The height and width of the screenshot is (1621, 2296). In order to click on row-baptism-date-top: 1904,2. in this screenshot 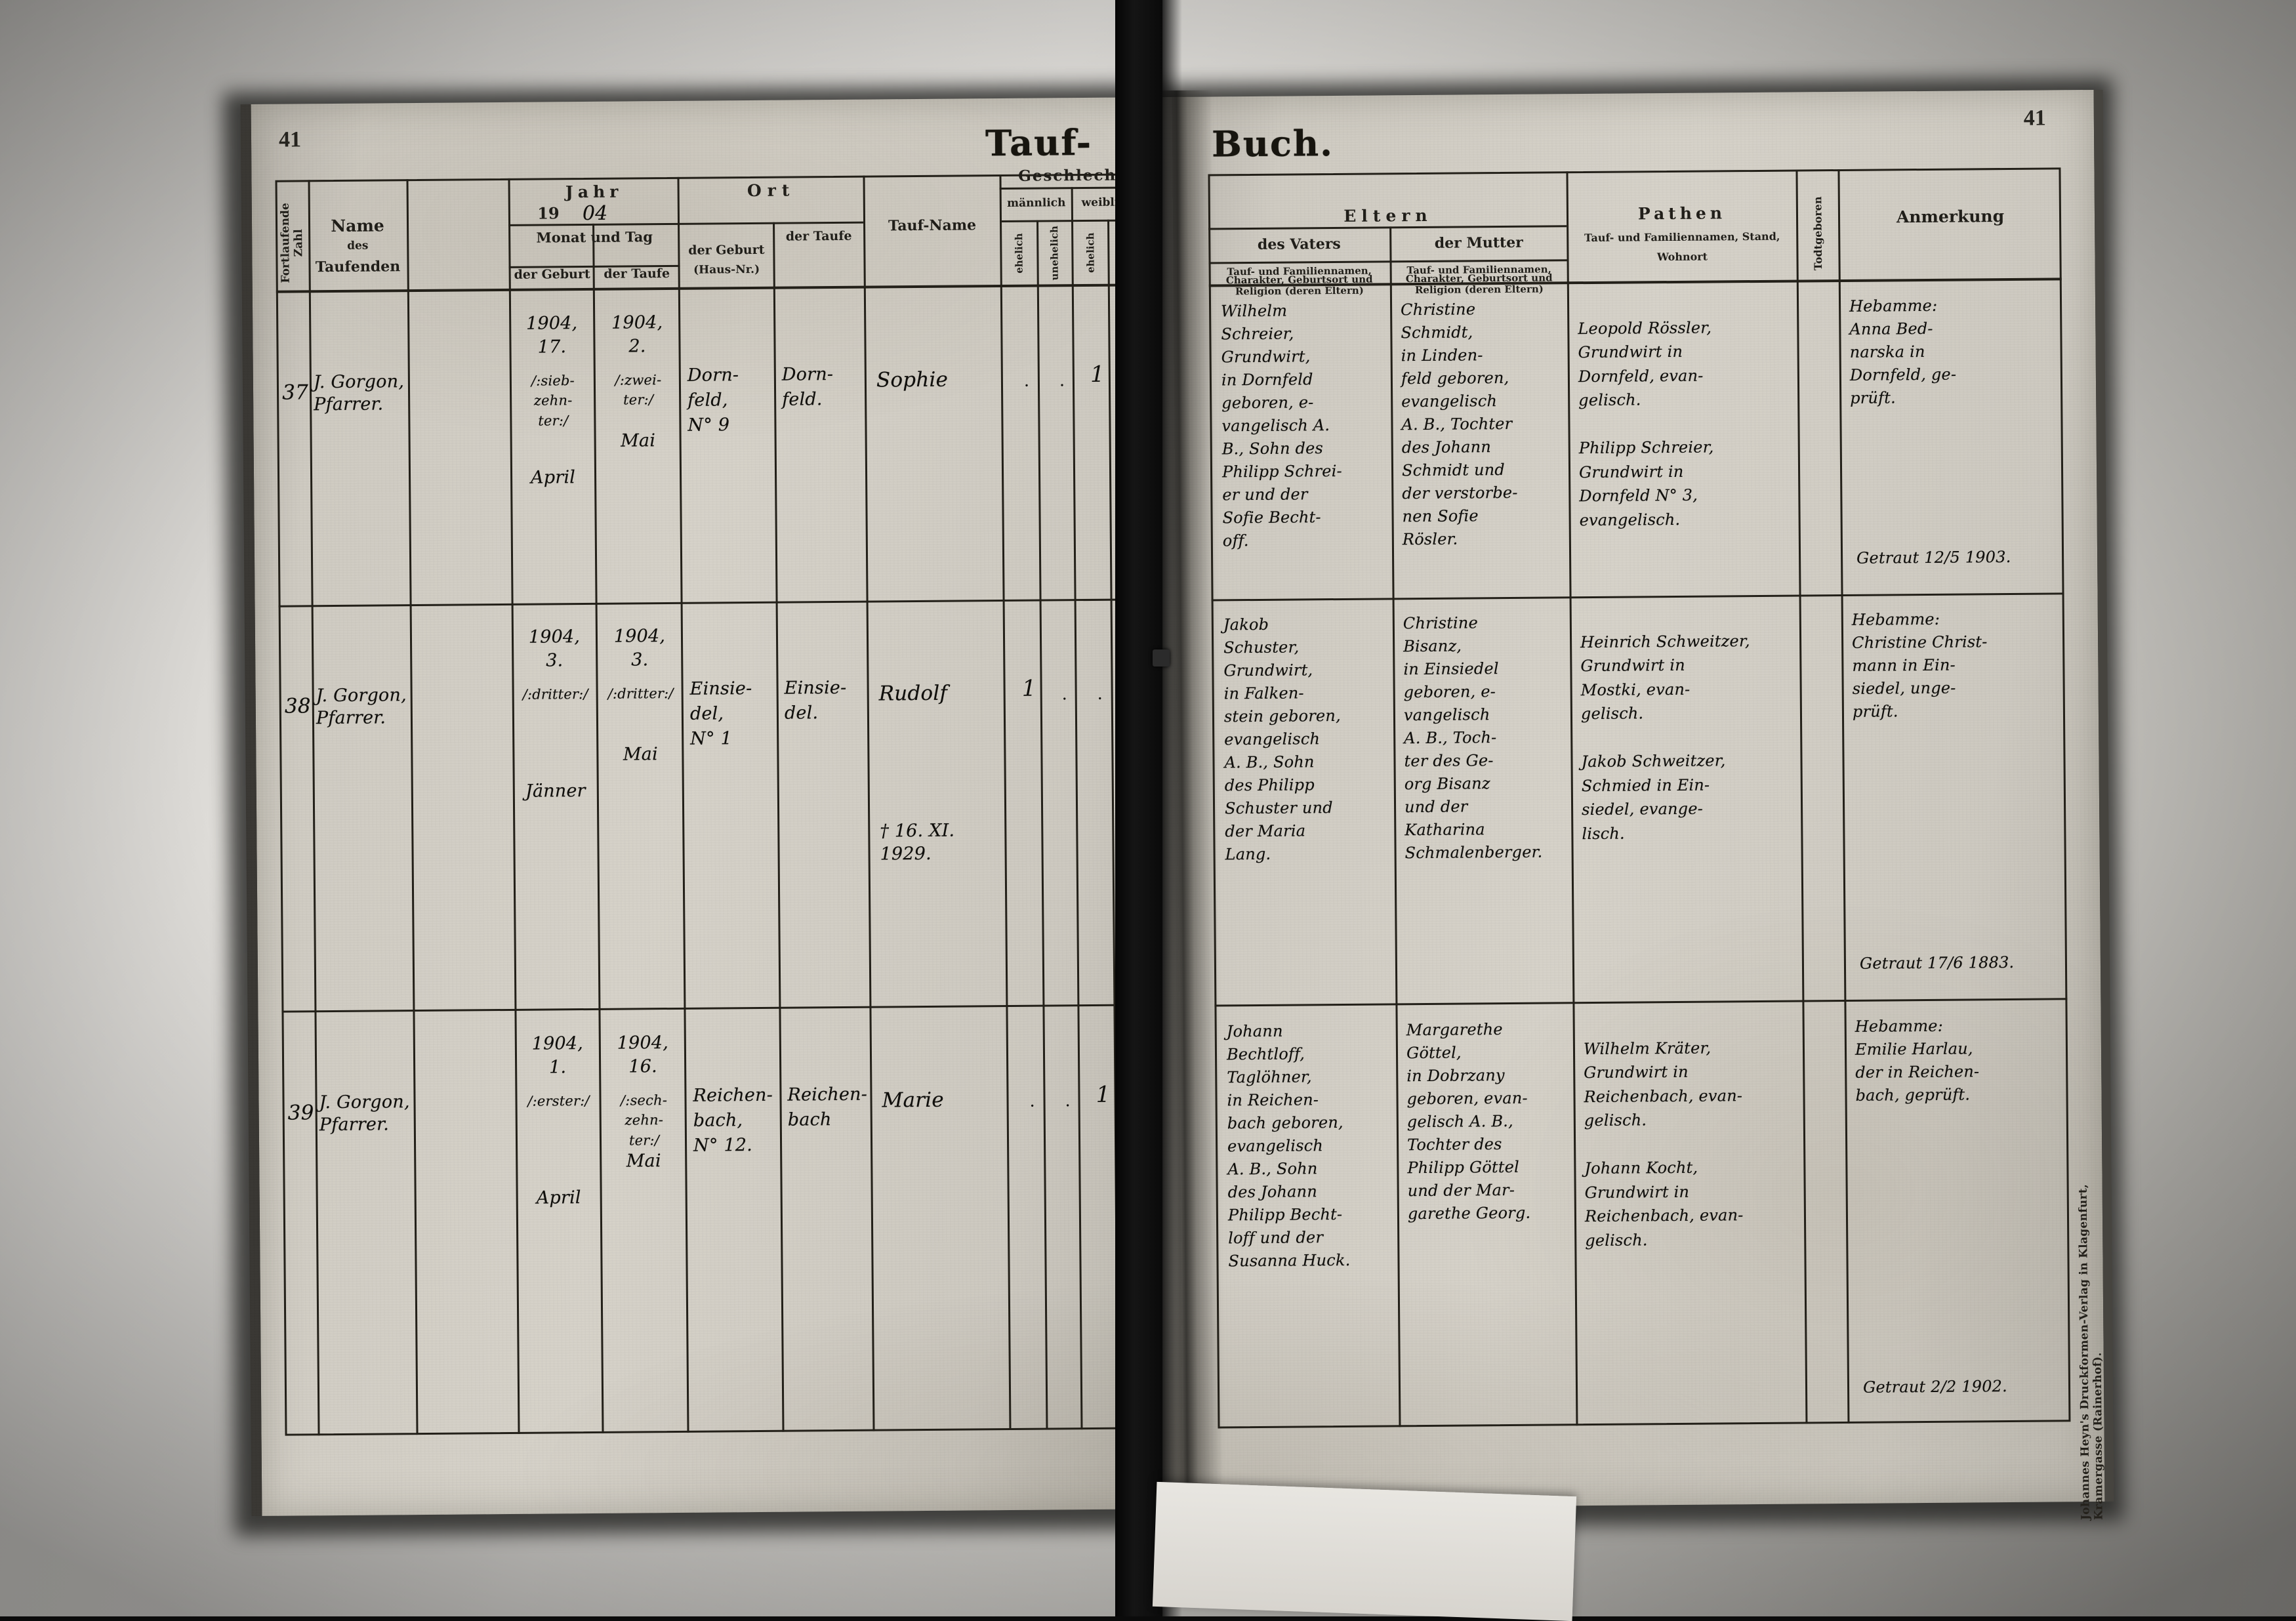, I will do `click(637, 335)`.